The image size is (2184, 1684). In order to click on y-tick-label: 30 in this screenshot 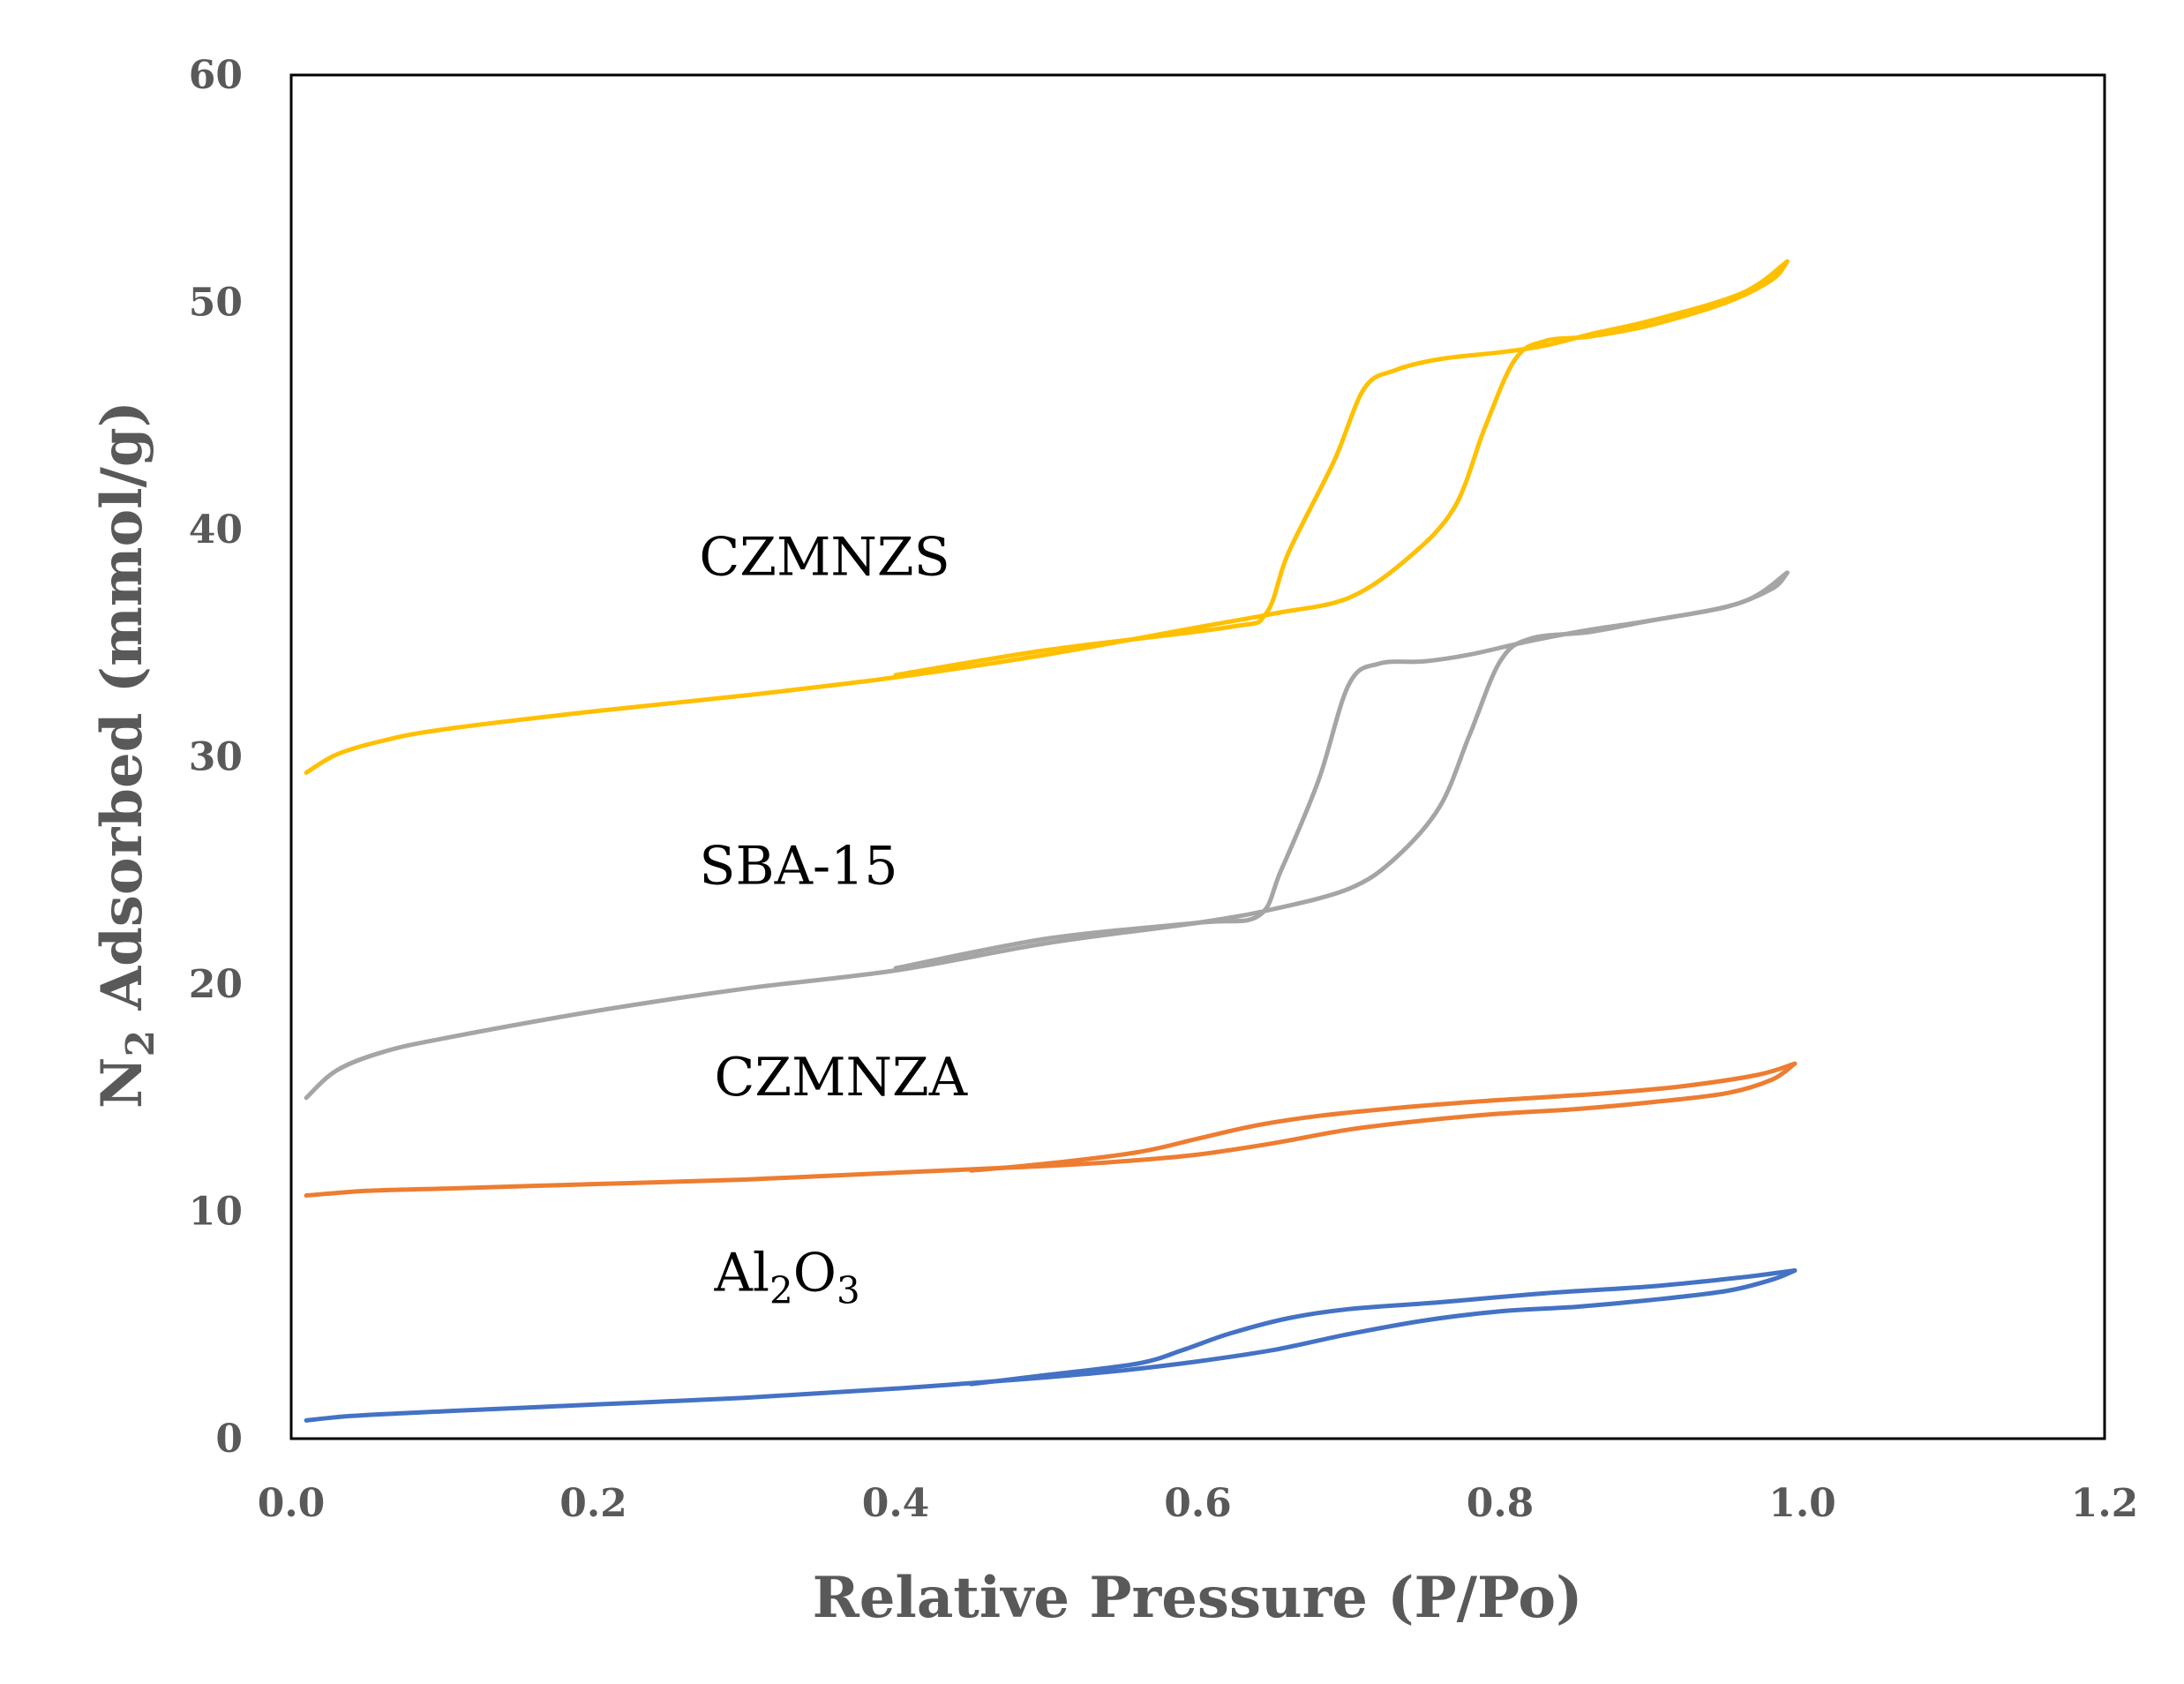, I will do `click(216, 757)`.